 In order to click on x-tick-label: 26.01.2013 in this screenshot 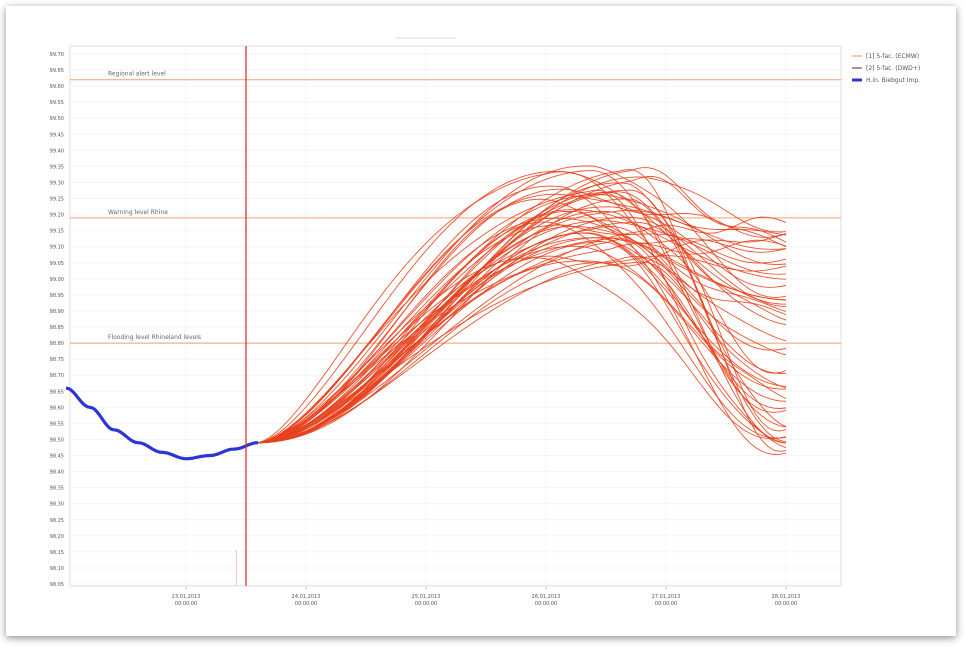, I will do `click(546, 597)`.